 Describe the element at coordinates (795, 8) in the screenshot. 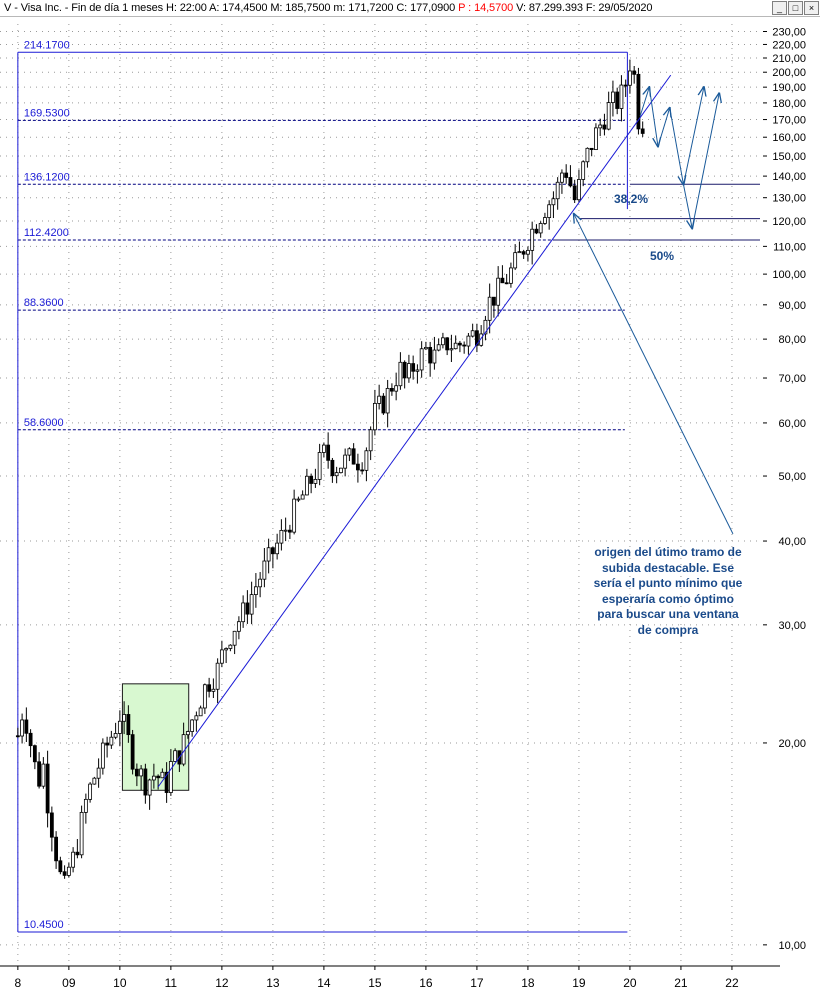

I see `maximize-button: □` at that location.